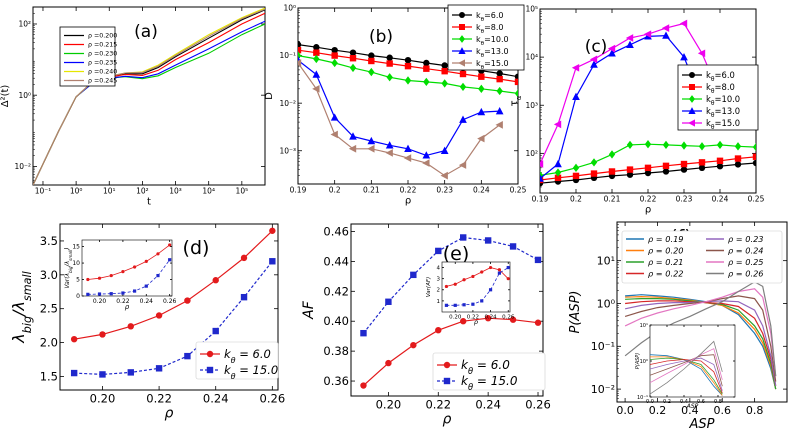 The height and width of the screenshot is (443, 793). Describe the element at coordinates (470, 293) in the screenshot. I see `panel-e-inset: 0.20 0.22 0.24 0.26 1 2 3 4 ρ Var(AF)` at that location.